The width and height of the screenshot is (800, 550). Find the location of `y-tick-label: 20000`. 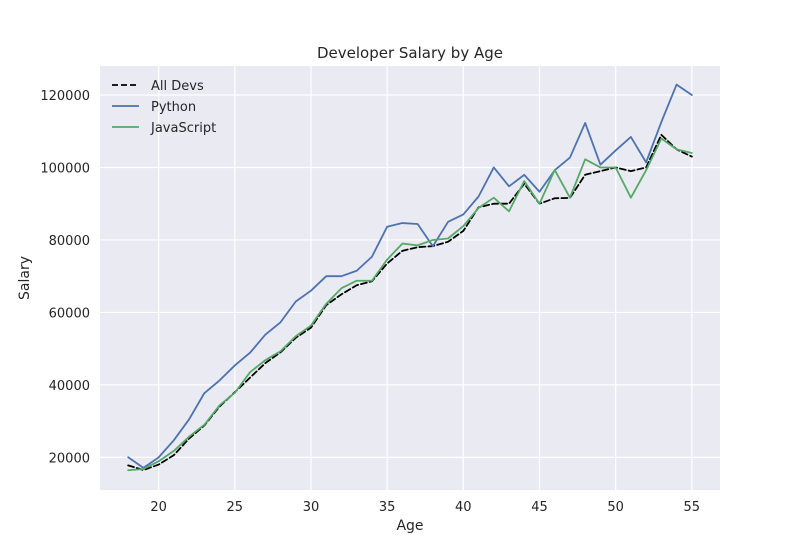

y-tick-label: 20000 is located at coordinates (69, 458).